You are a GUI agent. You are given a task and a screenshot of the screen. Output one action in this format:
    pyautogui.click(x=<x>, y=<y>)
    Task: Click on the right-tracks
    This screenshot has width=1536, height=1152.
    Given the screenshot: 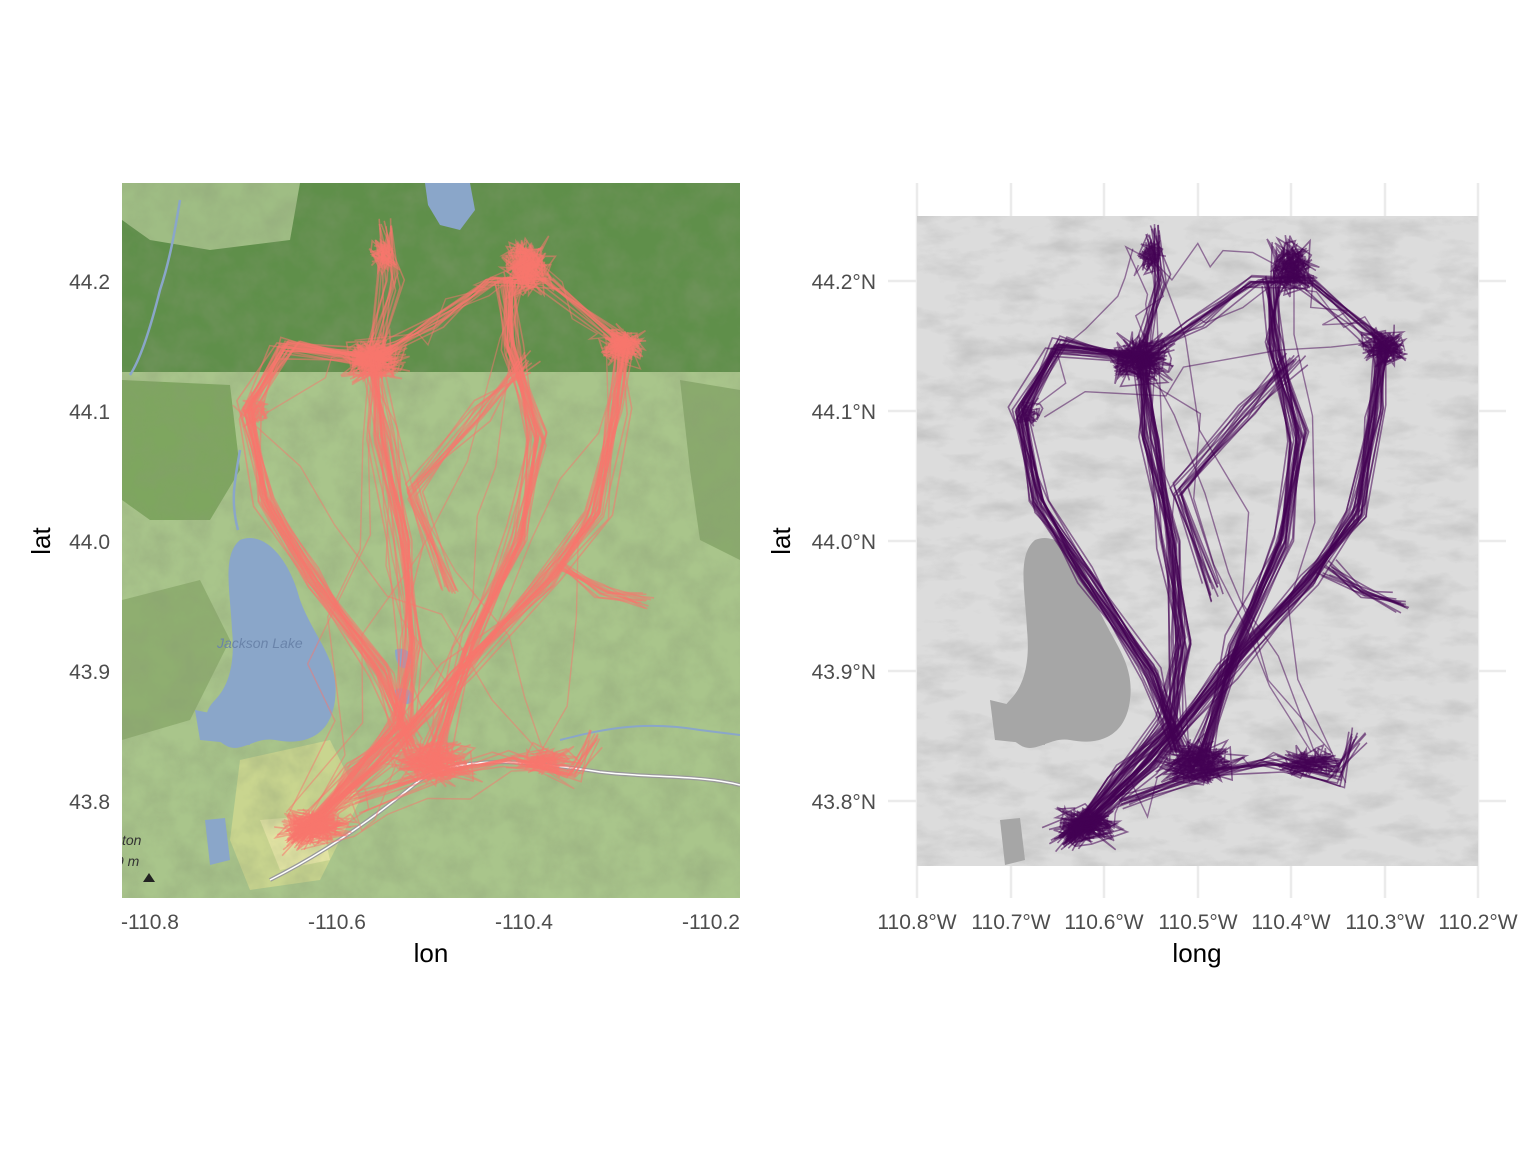 What is the action you would take?
    pyautogui.click(x=1208, y=538)
    